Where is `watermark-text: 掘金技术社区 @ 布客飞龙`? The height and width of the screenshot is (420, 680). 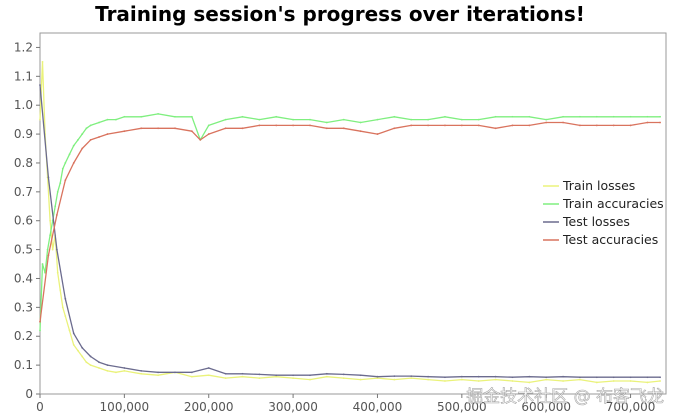 watermark-text: 掘金技术社区 @ 布客飞龙 is located at coordinates (565, 397).